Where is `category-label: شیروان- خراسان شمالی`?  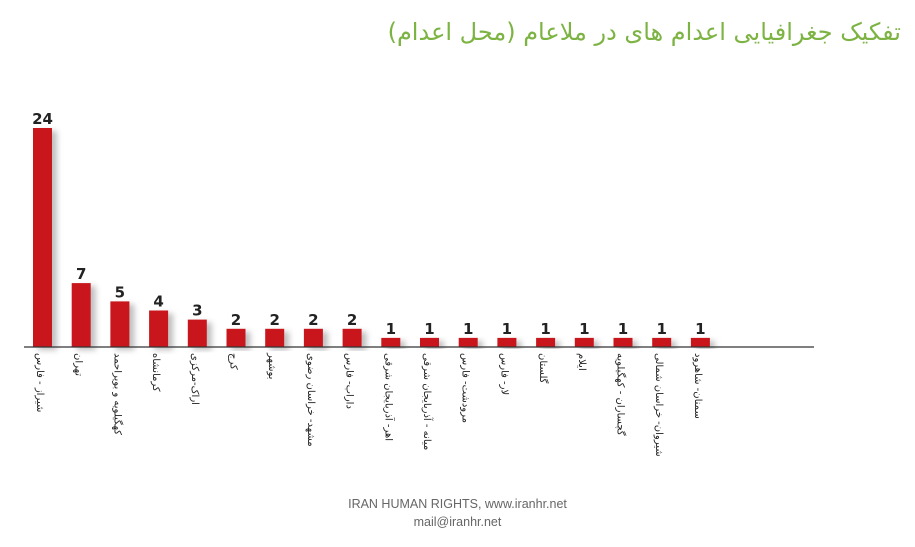 category-label: شیروان- خراسان شمالی is located at coordinates (658, 405).